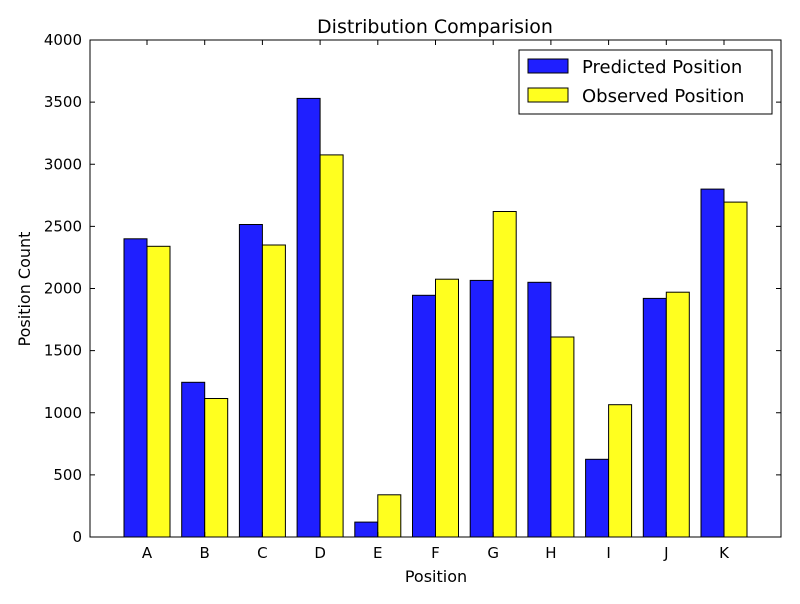 Image resolution: width=800 pixels, height=604 pixels. I want to click on bar-observed-A, so click(158, 391).